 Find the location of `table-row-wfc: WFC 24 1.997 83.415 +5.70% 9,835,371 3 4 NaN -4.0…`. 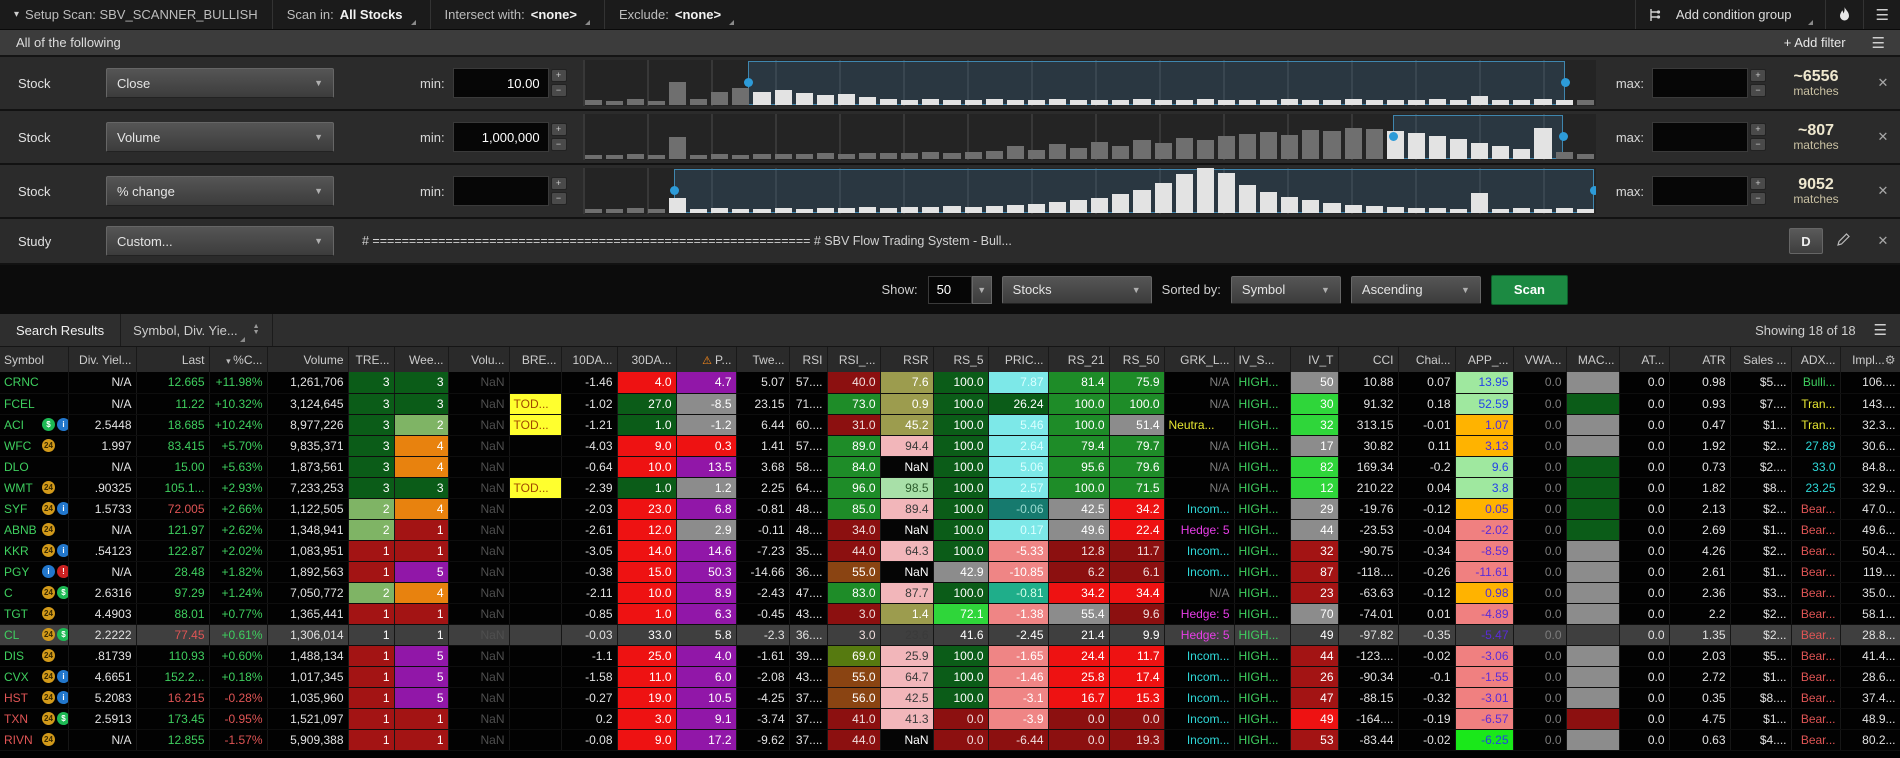

table-row-wfc: WFC 24 1.997 83.415 +5.70% 9,835,371 3 4 NaN -4.0… is located at coordinates (950, 446).